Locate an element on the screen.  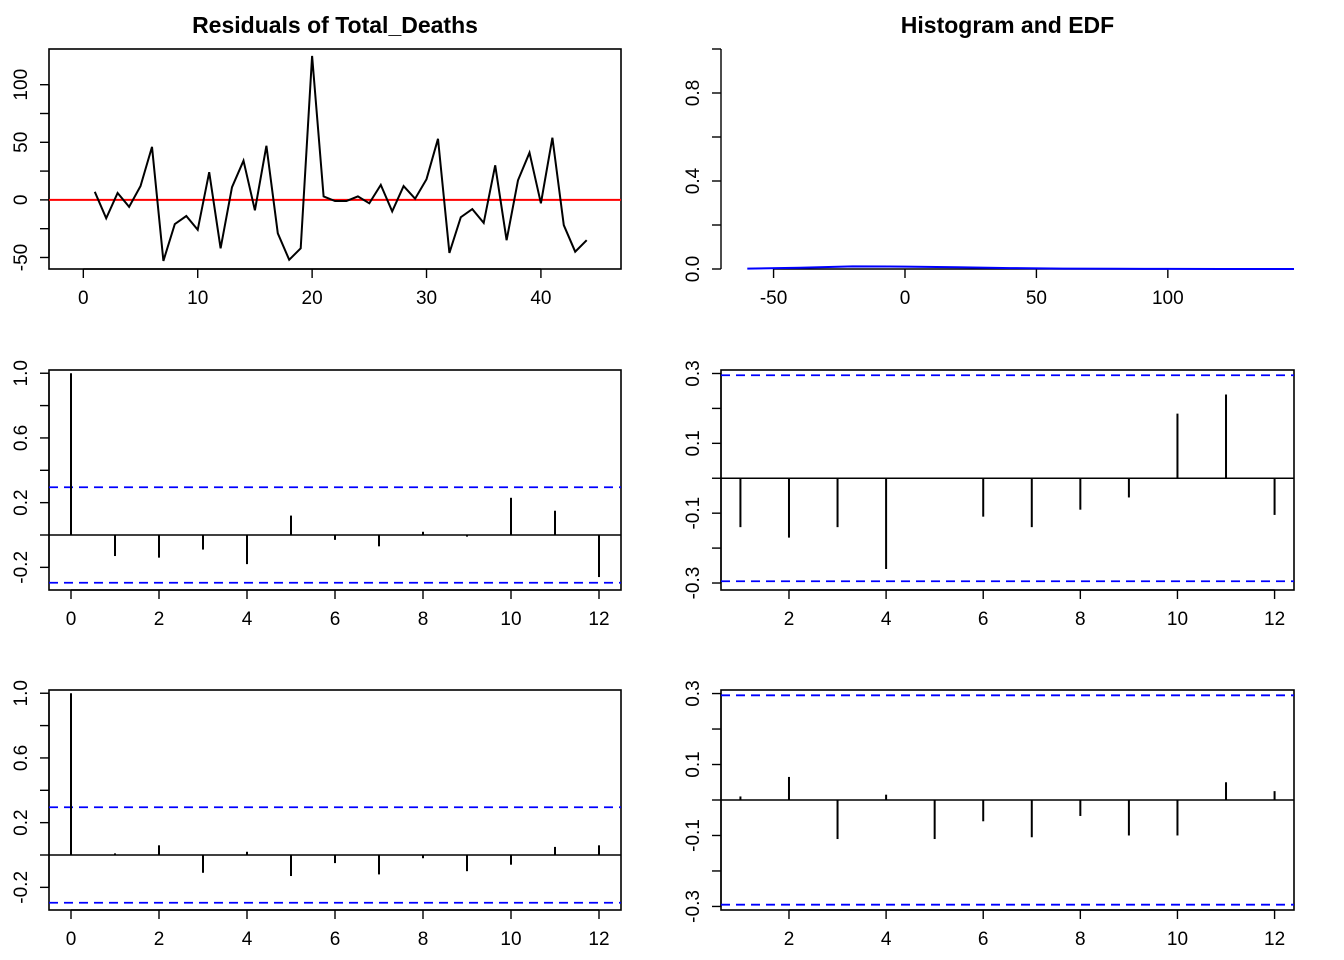
y-tick-label: -50 is located at coordinates (21, 257).